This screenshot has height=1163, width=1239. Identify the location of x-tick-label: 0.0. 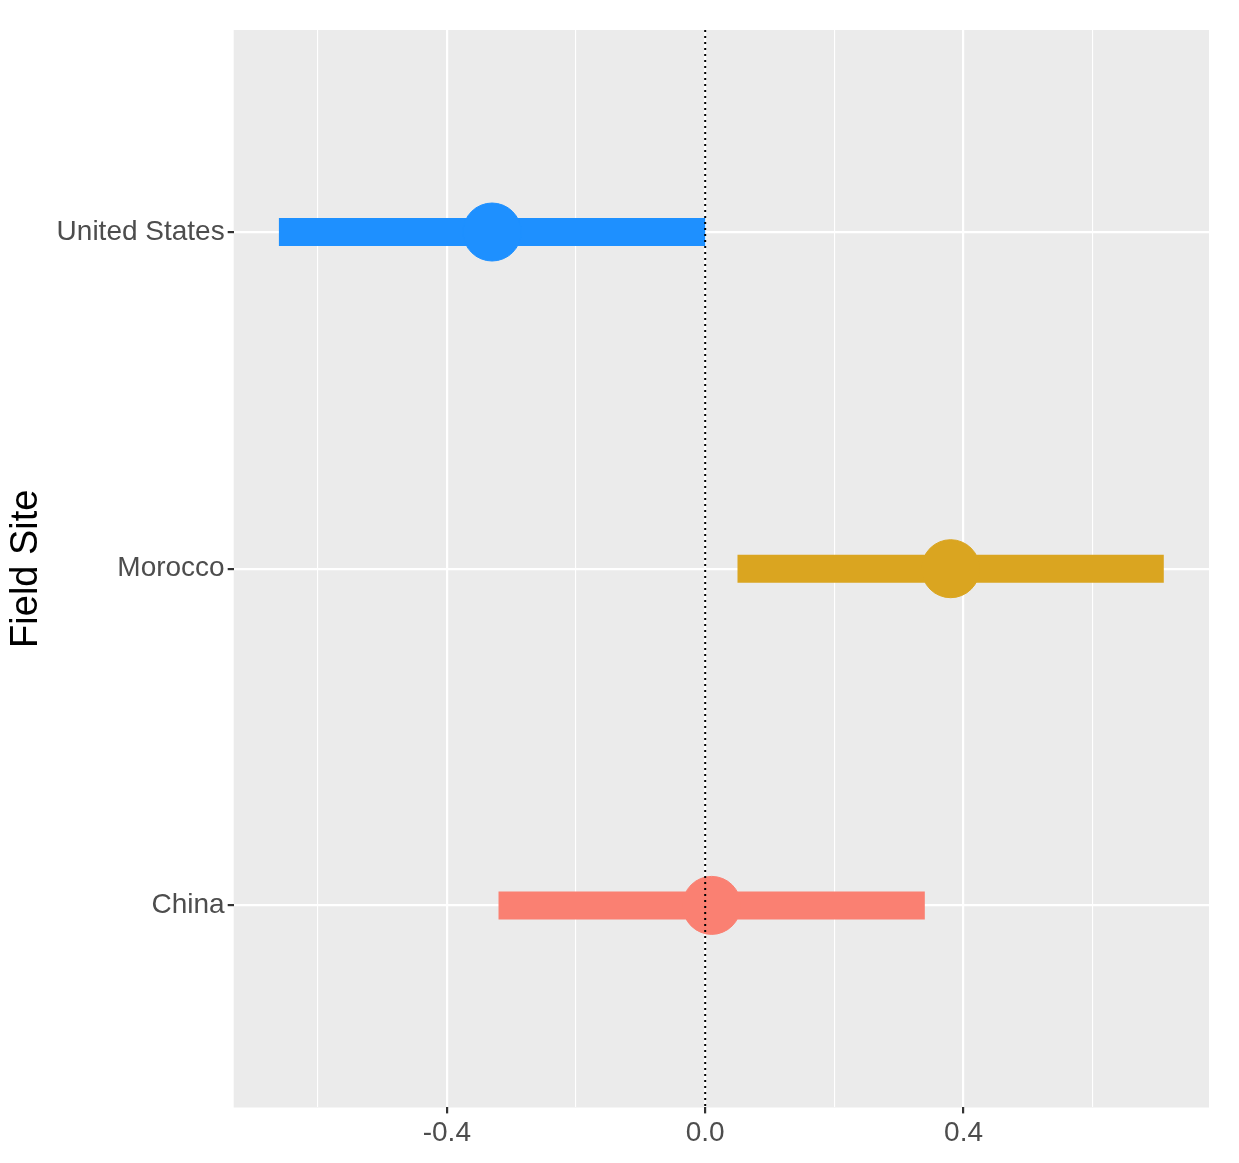
(705, 1131).